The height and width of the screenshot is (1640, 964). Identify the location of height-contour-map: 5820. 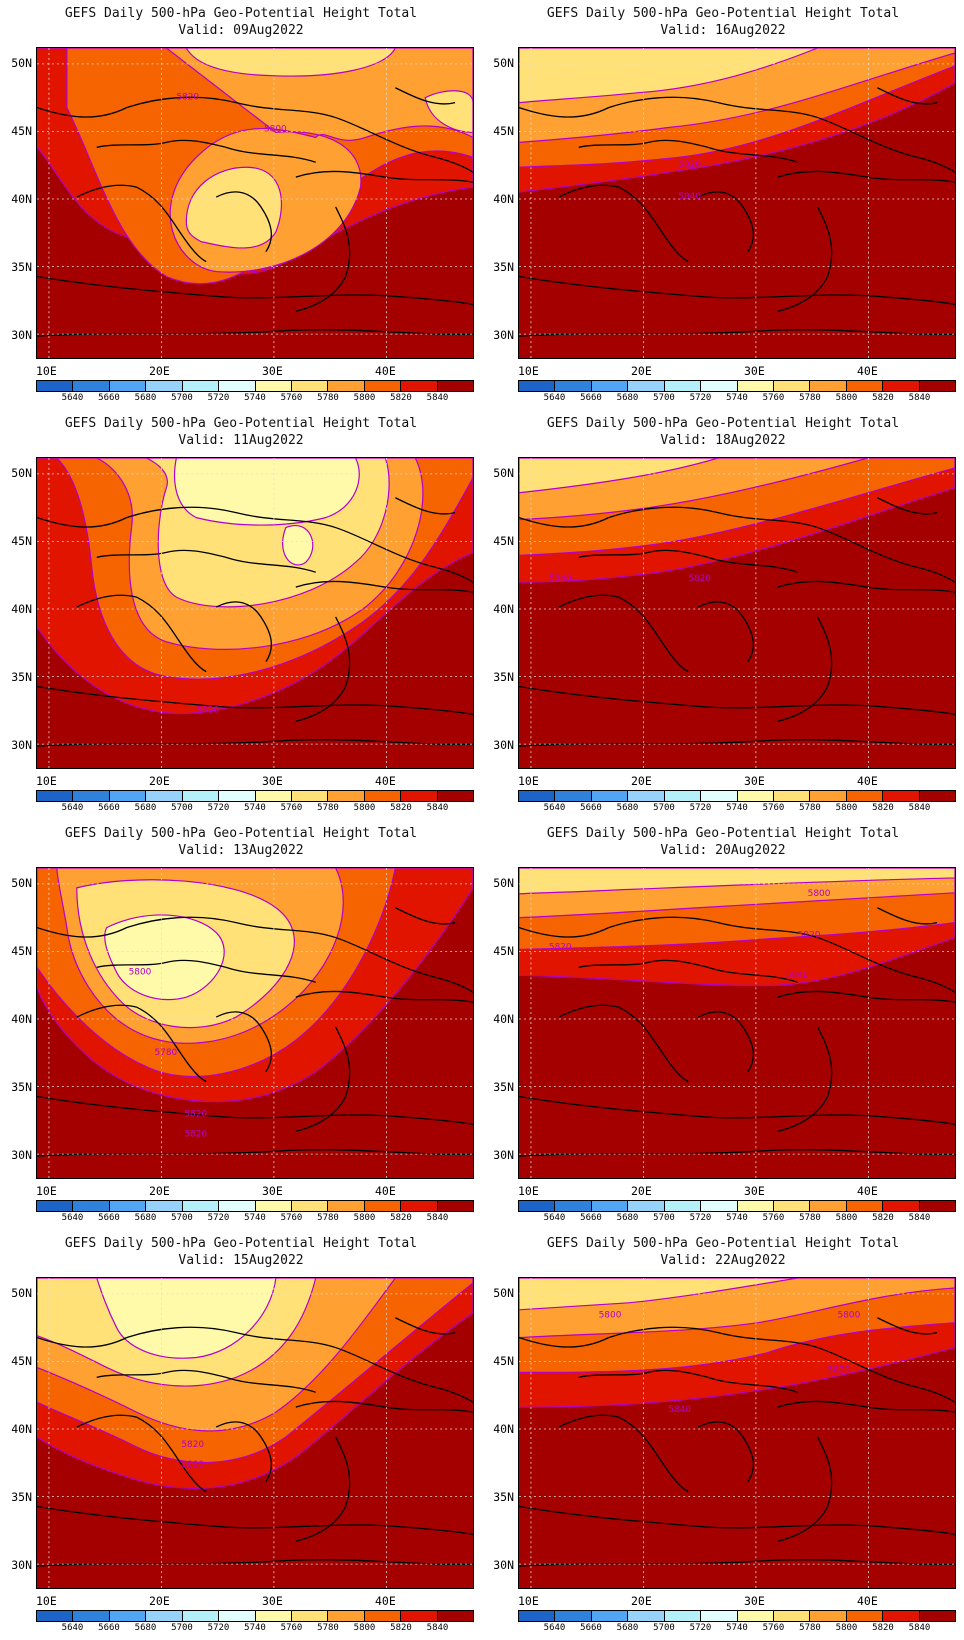
(255, 613).